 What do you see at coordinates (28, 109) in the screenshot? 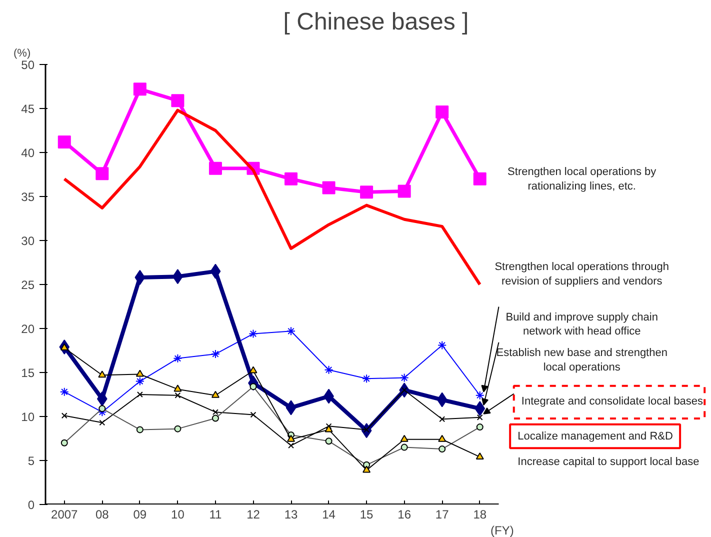
I see `y-tick-label: 45` at bounding box center [28, 109].